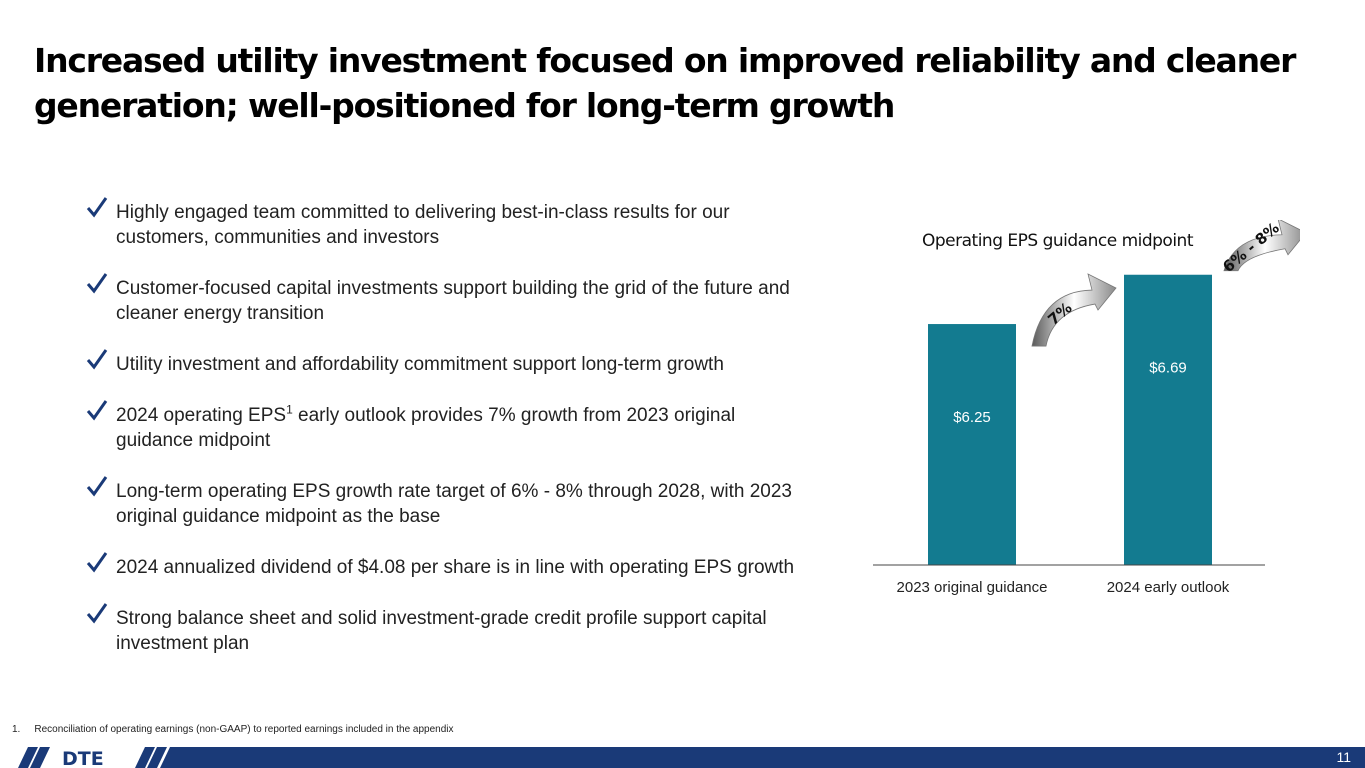 The width and height of the screenshot is (1365, 768). Describe the element at coordinates (1168, 587) in the screenshot. I see `x-tick-label: 2024 early outlook` at that location.